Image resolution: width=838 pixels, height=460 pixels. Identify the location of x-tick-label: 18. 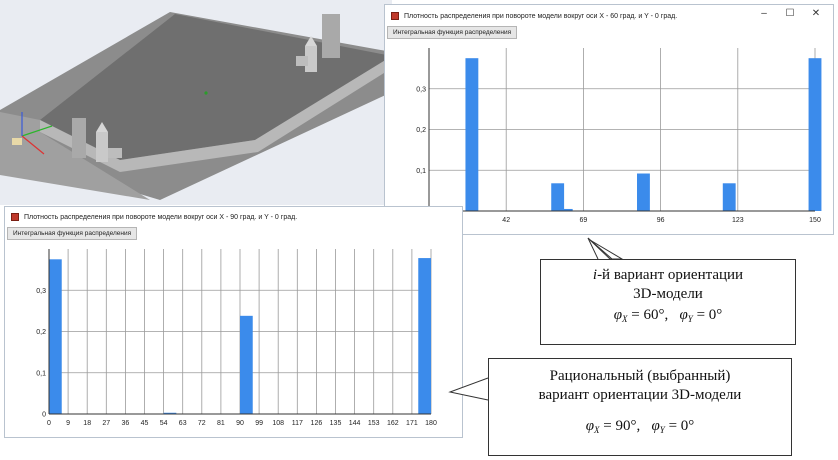
(87, 423).